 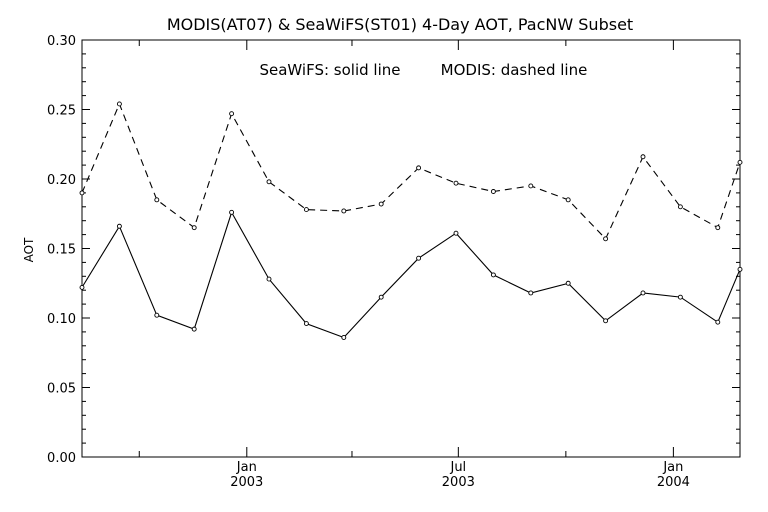 What do you see at coordinates (61, 389) in the screenshot?
I see `y-tick-label: 0.05` at bounding box center [61, 389].